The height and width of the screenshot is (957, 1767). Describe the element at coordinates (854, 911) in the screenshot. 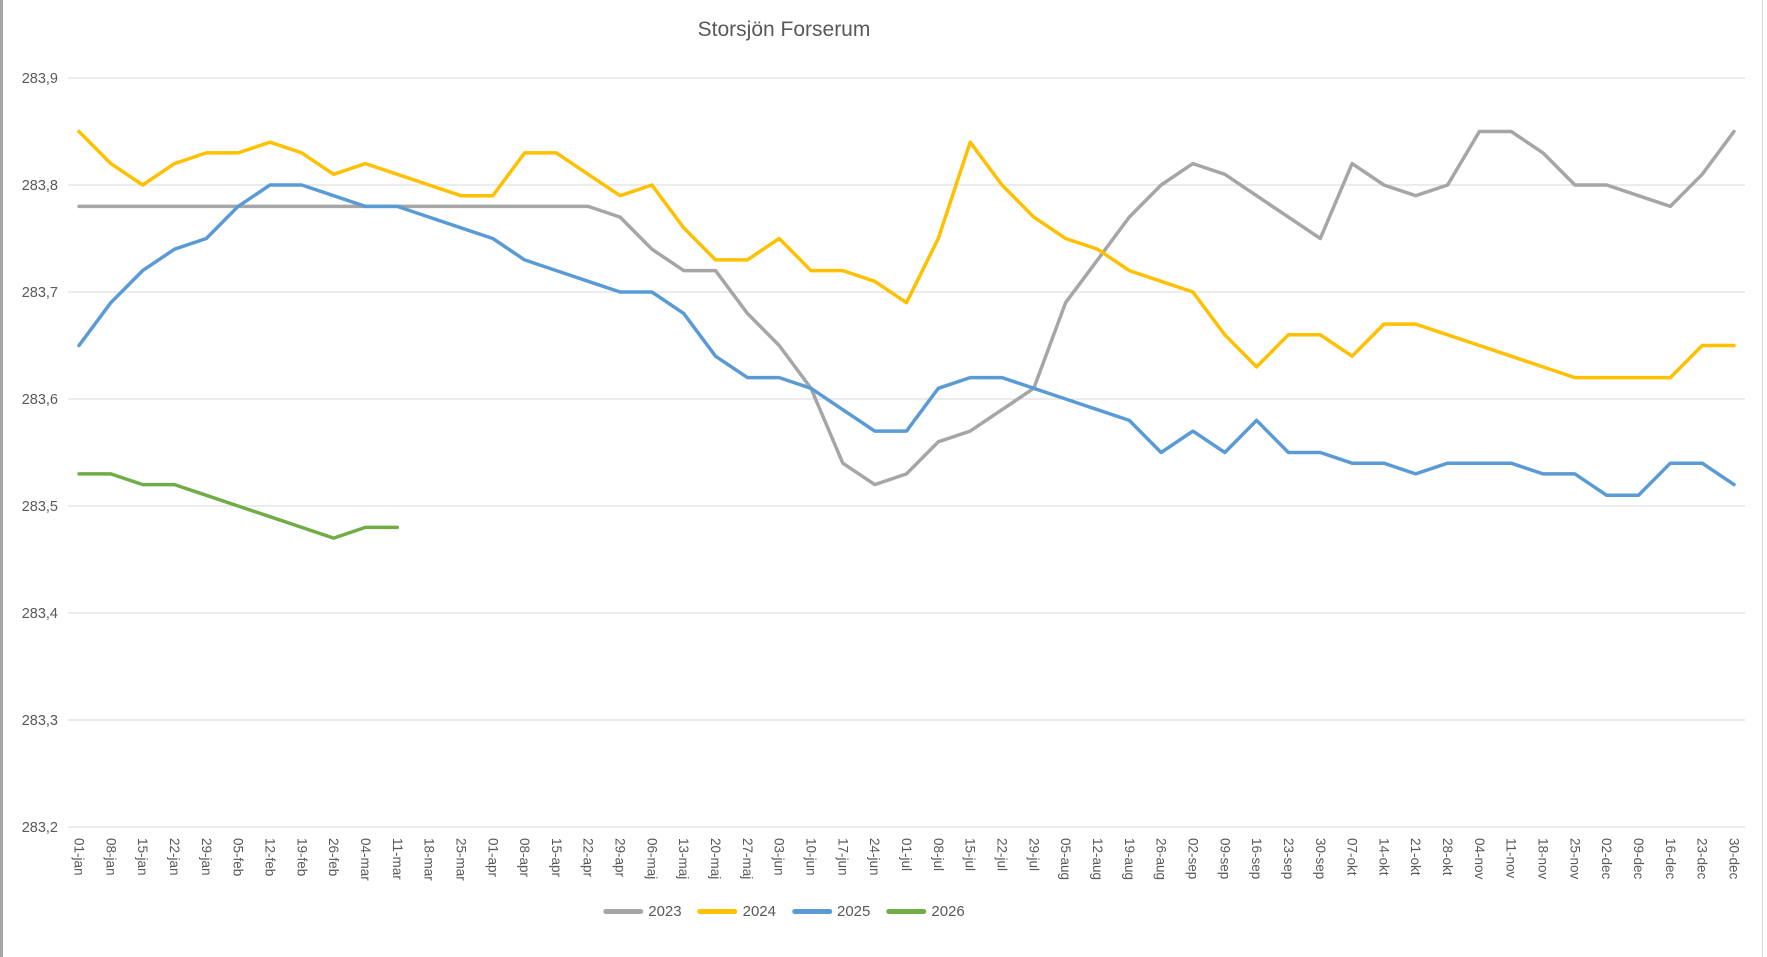

I see `legend-label-2025: 2025` at that location.